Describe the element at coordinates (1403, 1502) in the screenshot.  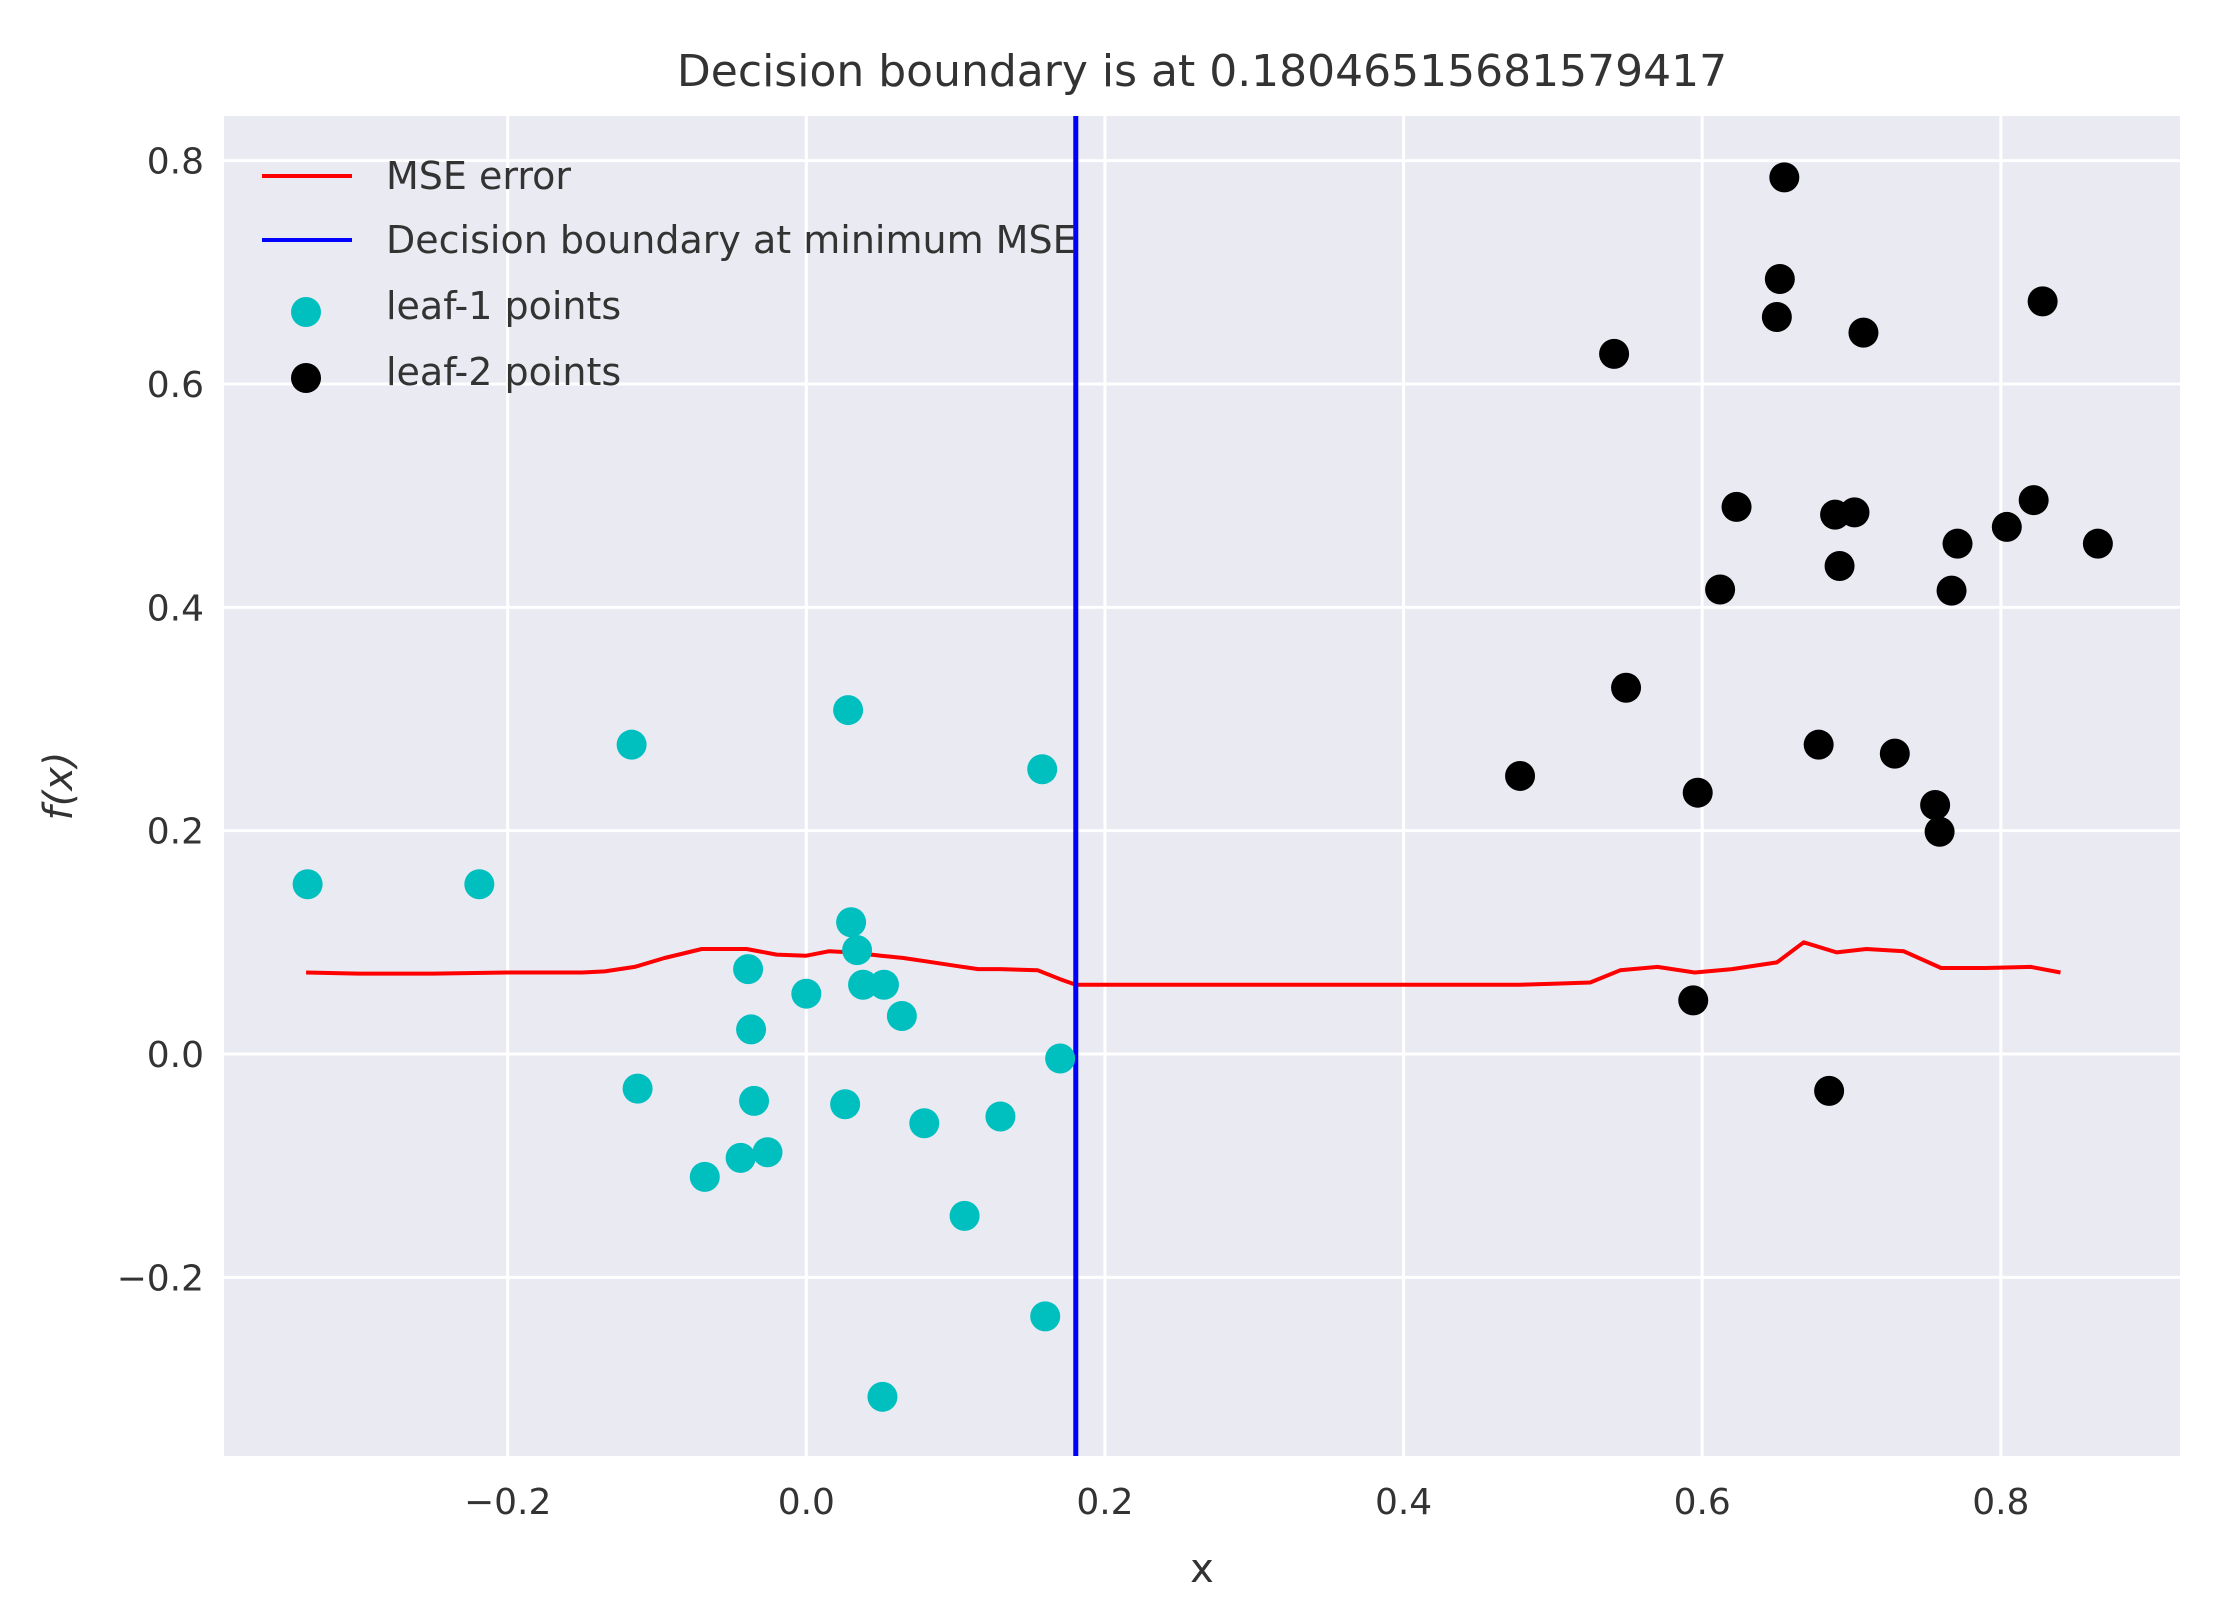
I see `x-tick-label: 0.4` at that location.